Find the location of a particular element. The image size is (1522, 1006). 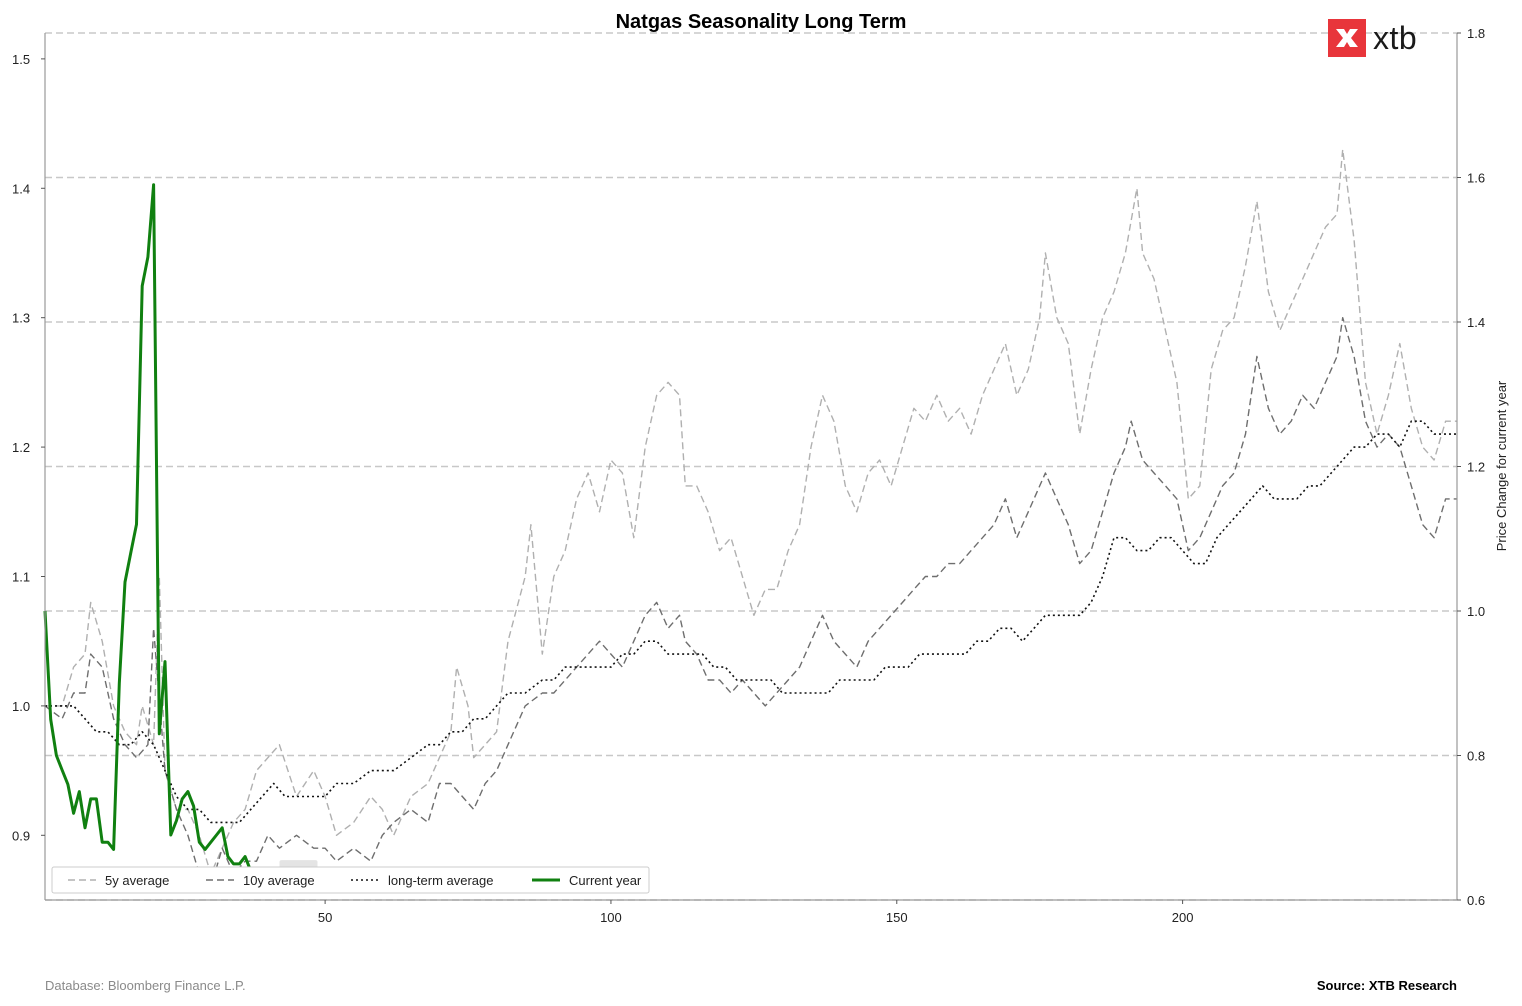

left-tick-label: 1.0 is located at coordinates (21, 706).